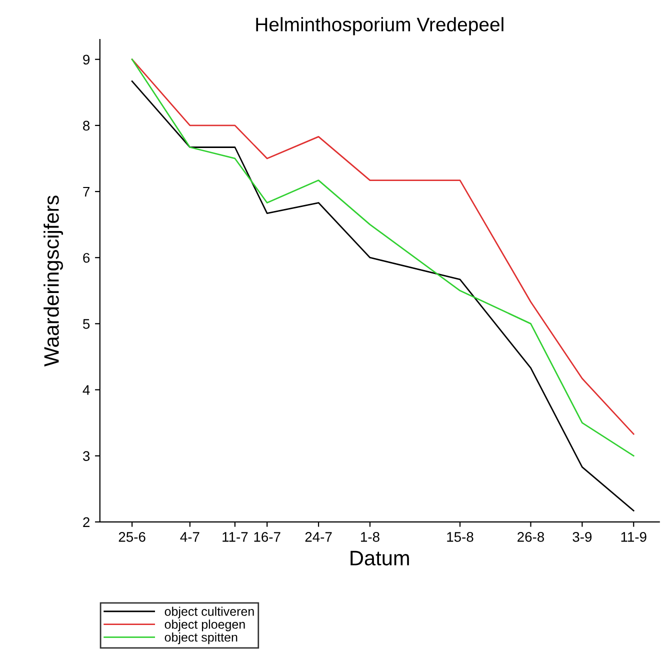 The width and height of the screenshot is (666, 659). What do you see at coordinates (460, 537) in the screenshot?
I see `x-tick-label: 15-8` at bounding box center [460, 537].